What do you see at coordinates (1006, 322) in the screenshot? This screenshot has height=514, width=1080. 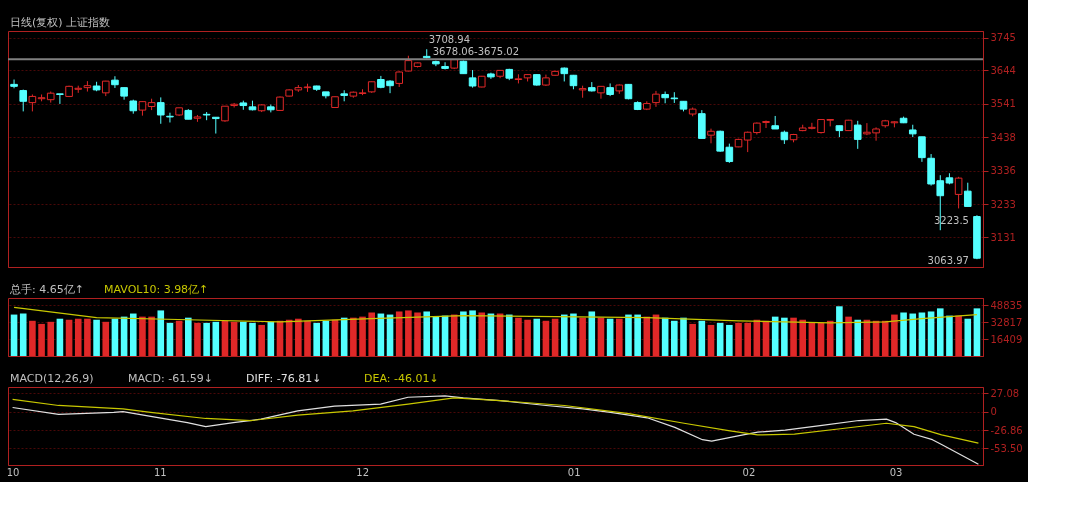 I see `y-tick-label: 32817` at bounding box center [1006, 322].